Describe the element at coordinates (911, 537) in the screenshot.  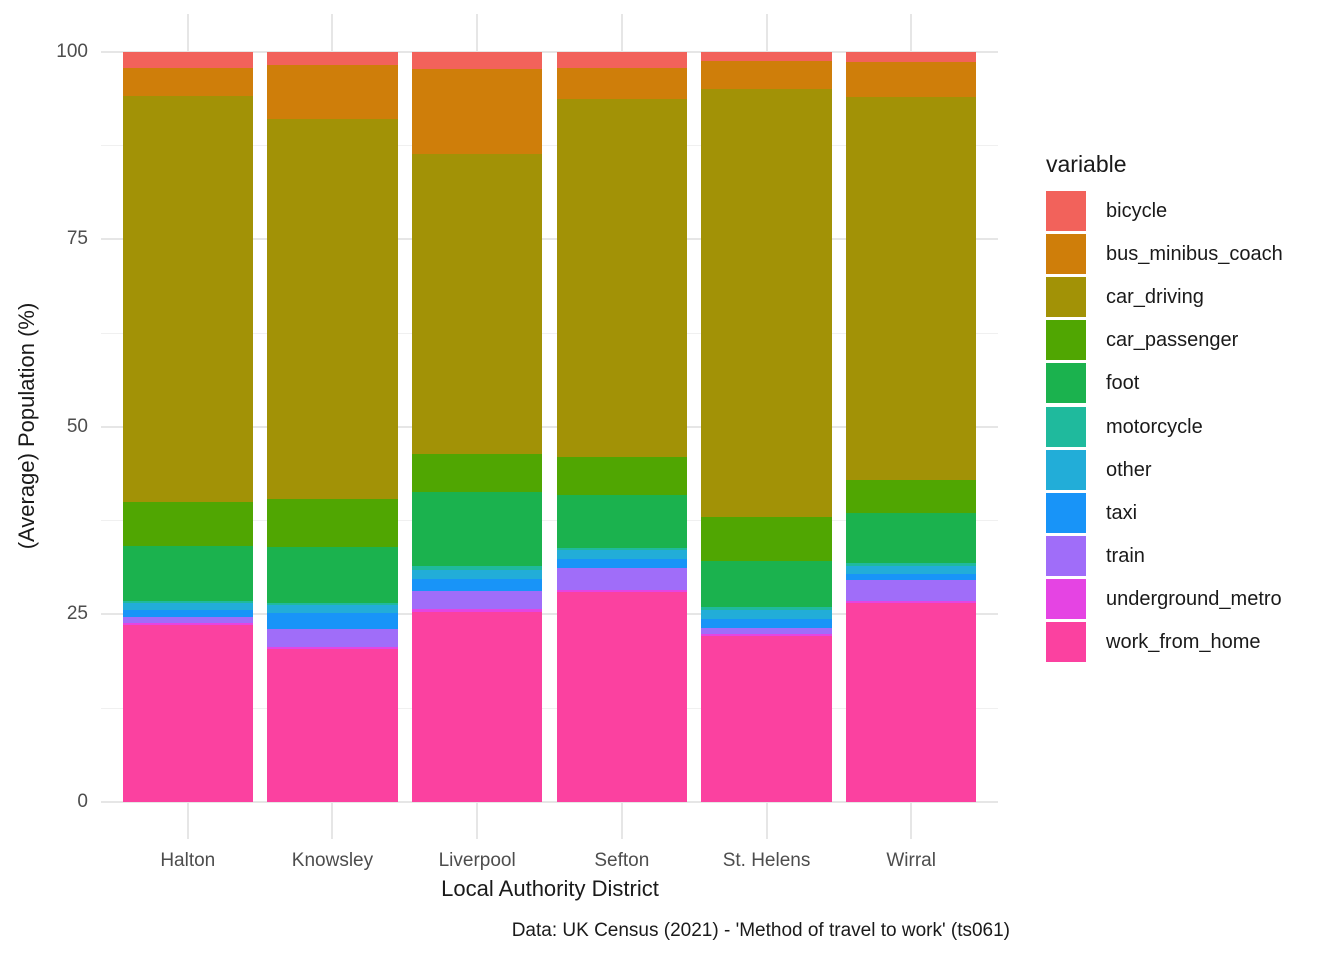
I see `bar-segment-foot-wirral` at that location.